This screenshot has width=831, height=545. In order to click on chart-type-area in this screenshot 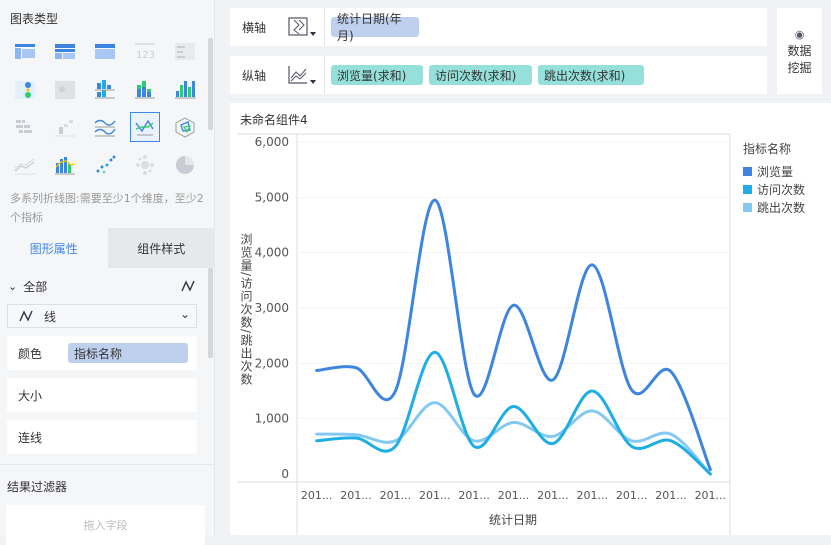, I will do `click(25, 165)`.